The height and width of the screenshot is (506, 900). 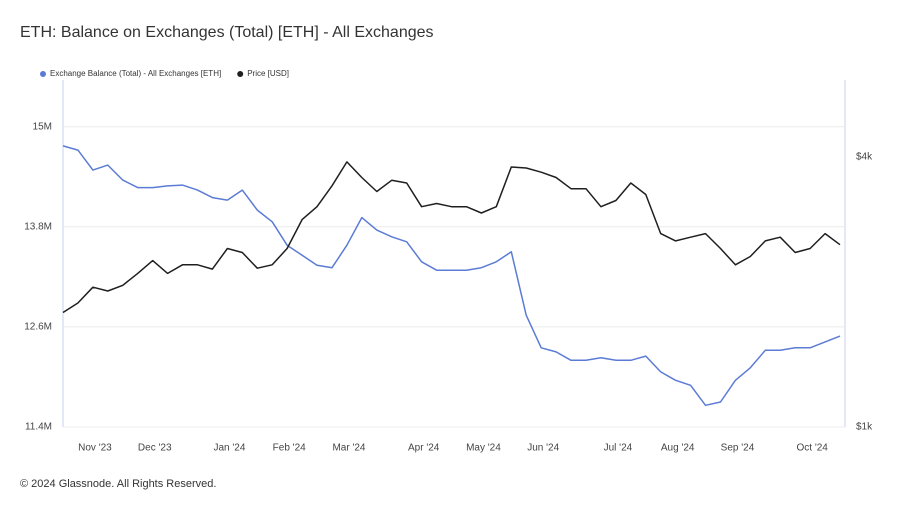 I want to click on x-tick-label: Nov '23, so click(x=95, y=448).